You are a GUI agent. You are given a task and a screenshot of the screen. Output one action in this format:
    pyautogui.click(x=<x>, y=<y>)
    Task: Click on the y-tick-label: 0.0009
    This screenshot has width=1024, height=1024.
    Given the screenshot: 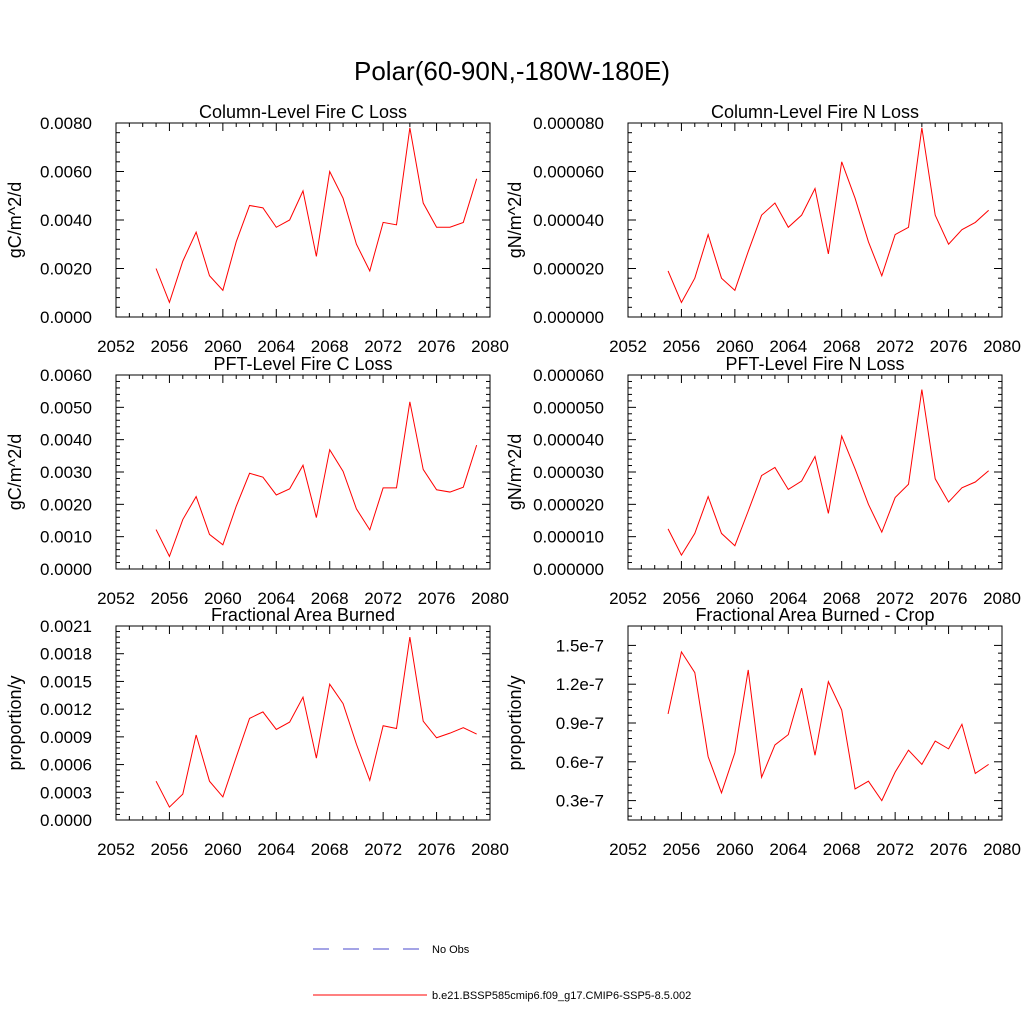 What is the action you would take?
    pyautogui.click(x=66, y=737)
    